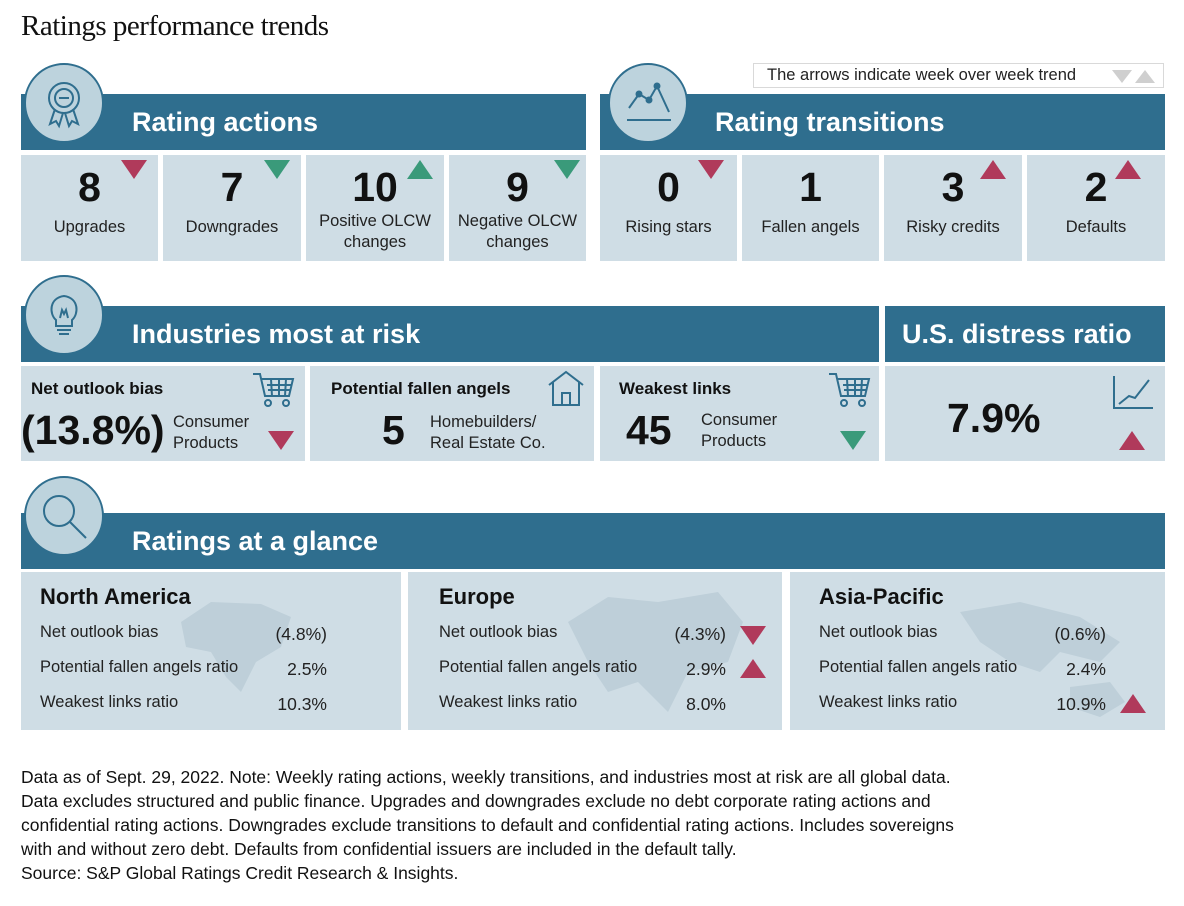 The image size is (1184, 906). Describe the element at coordinates (488, 433) in the screenshot. I see `risk-industry: Homebuilders/ Real Estate Co.` at that location.